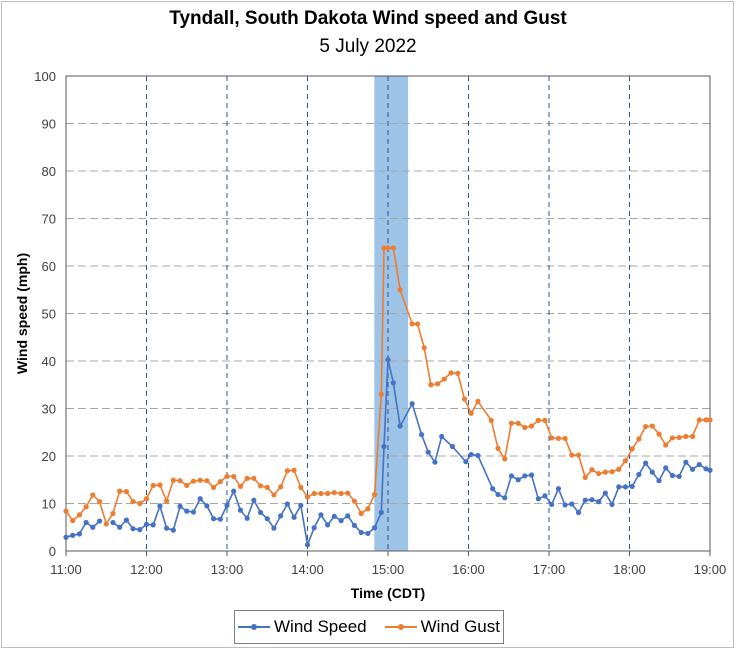 The width and height of the screenshot is (736, 650). I want to click on chart-subtitle: 5 July 2022, so click(368, 46).